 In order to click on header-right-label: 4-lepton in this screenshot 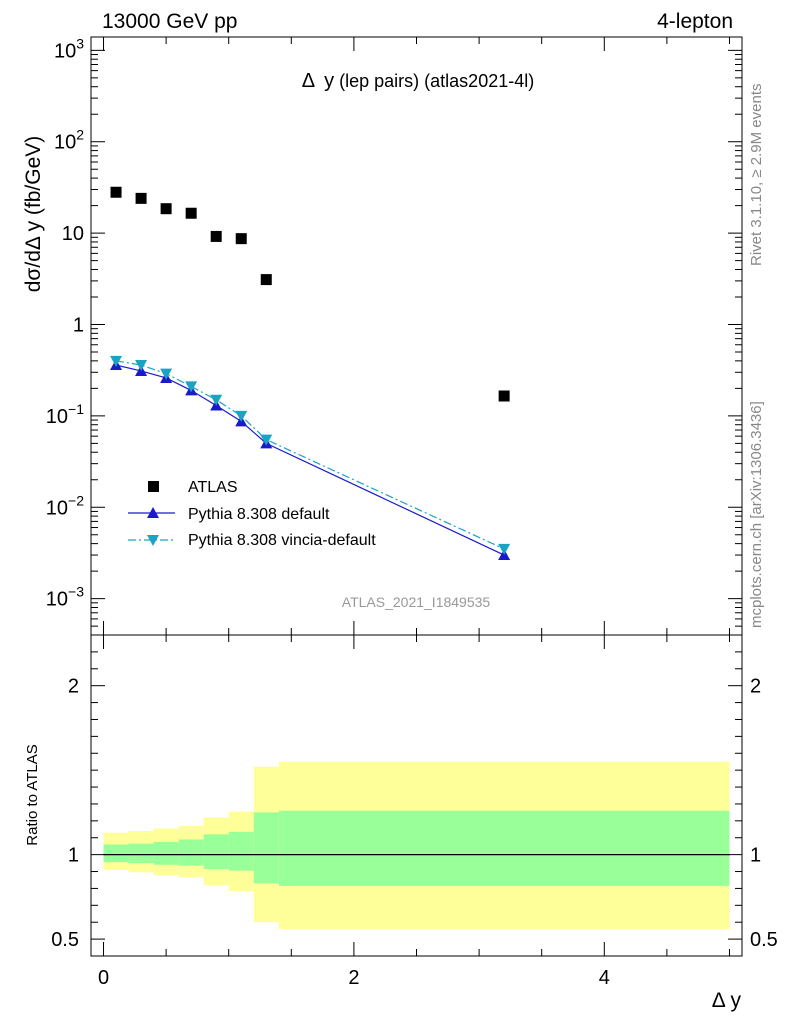, I will do `click(695, 21)`.